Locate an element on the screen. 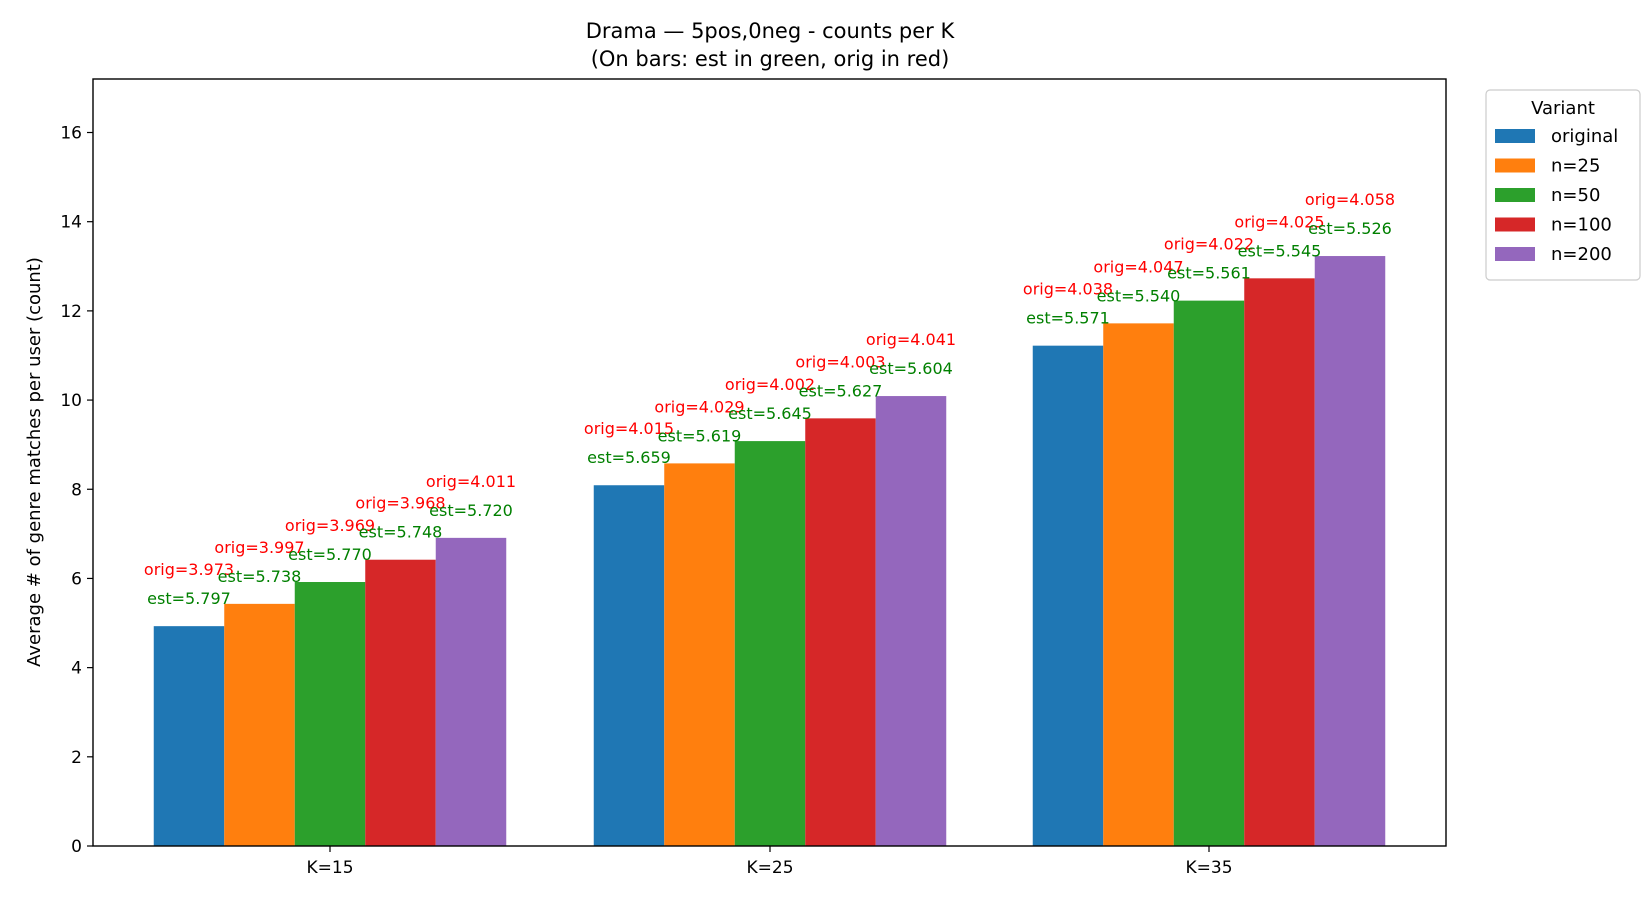 This screenshot has width=1650, height=900. y-tick-label: 16 is located at coordinates (71, 134).